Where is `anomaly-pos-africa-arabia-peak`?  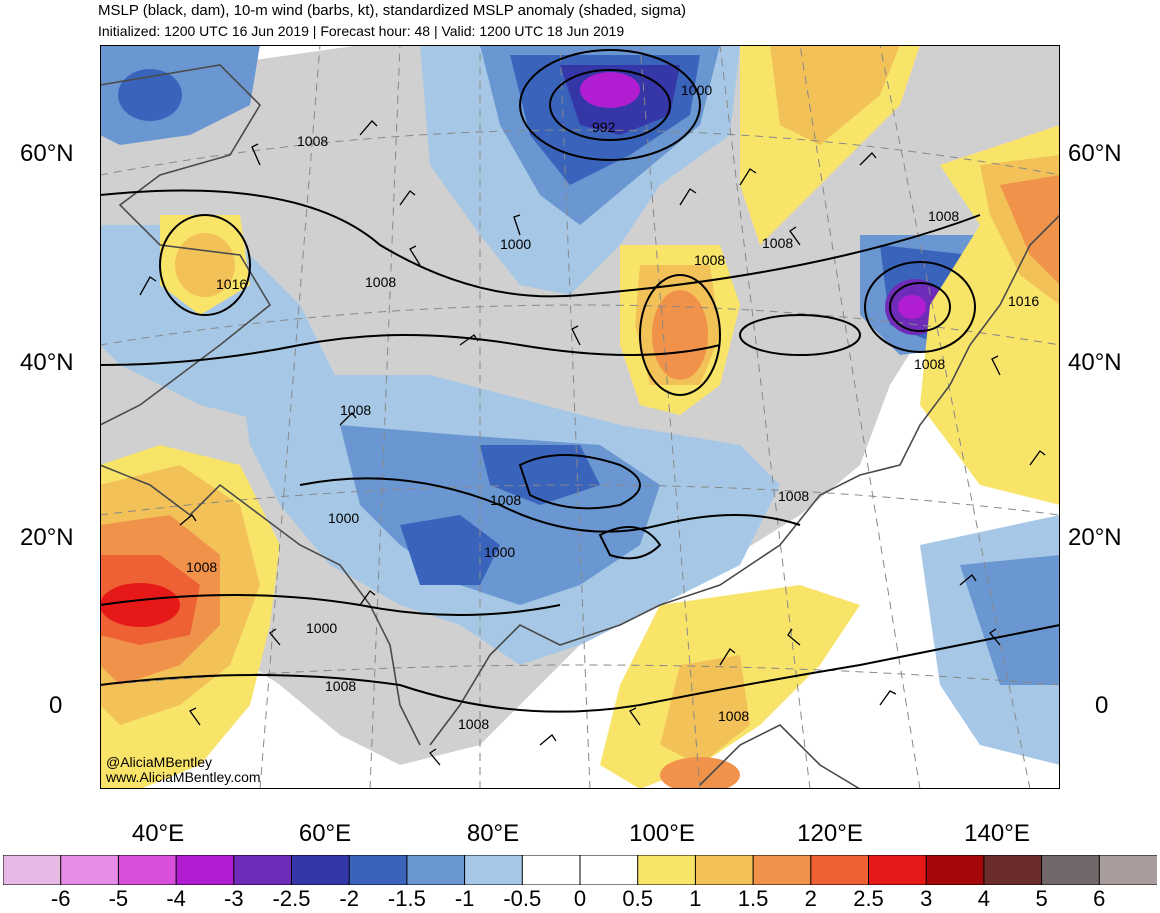
anomaly-pos-africa-arabia-peak is located at coordinates (140, 605).